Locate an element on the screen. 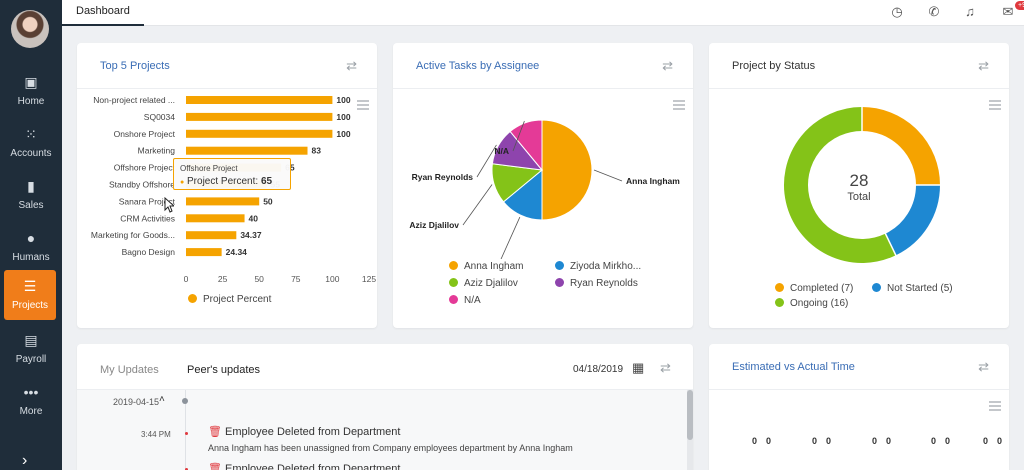  nav-more-label: More is located at coordinates (31, 411).